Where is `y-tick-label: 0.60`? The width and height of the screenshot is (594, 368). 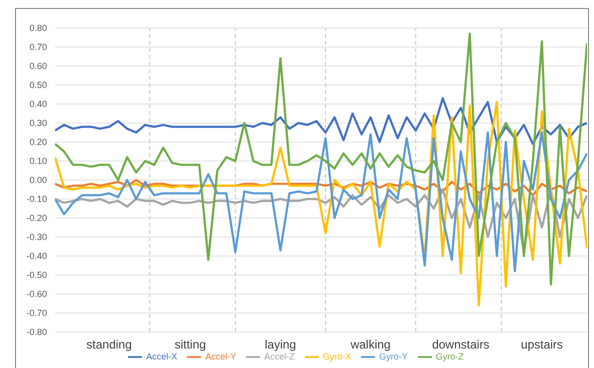 y-tick-label: 0.60 is located at coordinates (38, 66).